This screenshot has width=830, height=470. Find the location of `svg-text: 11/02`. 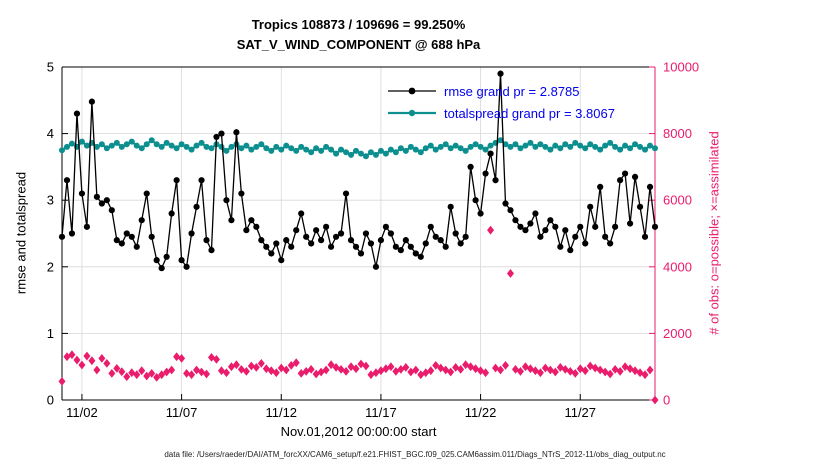

svg-text: 11/02 is located at coordinates (82, 412).